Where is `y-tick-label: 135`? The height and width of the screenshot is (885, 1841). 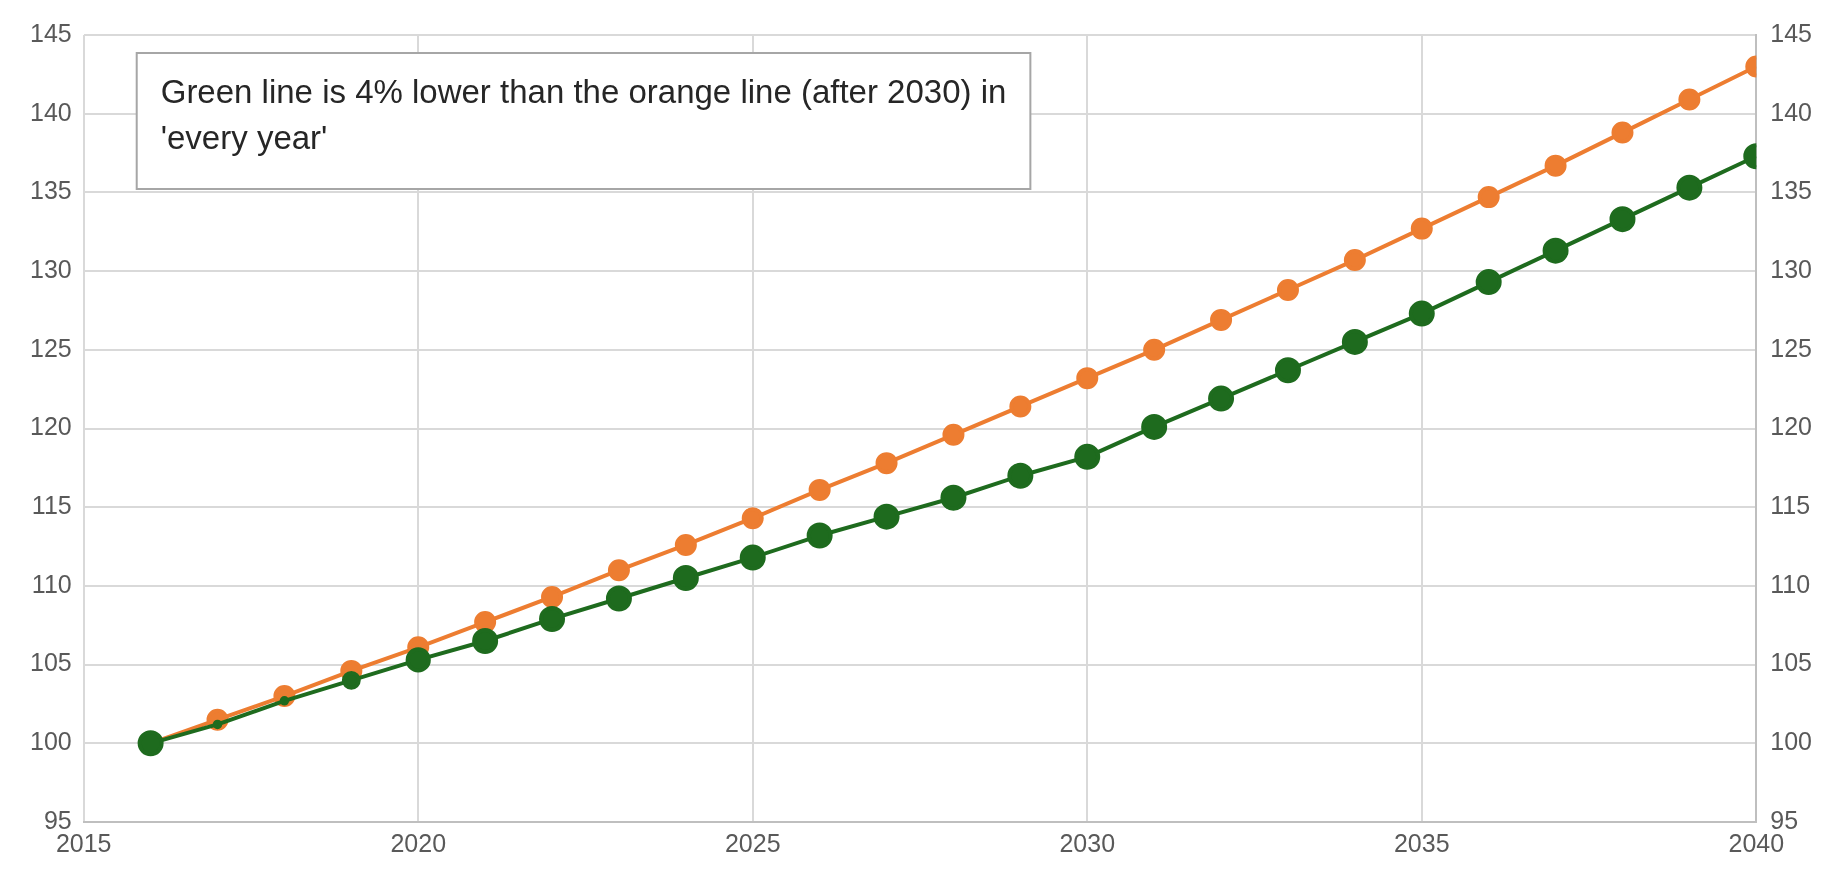
y-tick-label: 135 is located at coordinates (50, 190).